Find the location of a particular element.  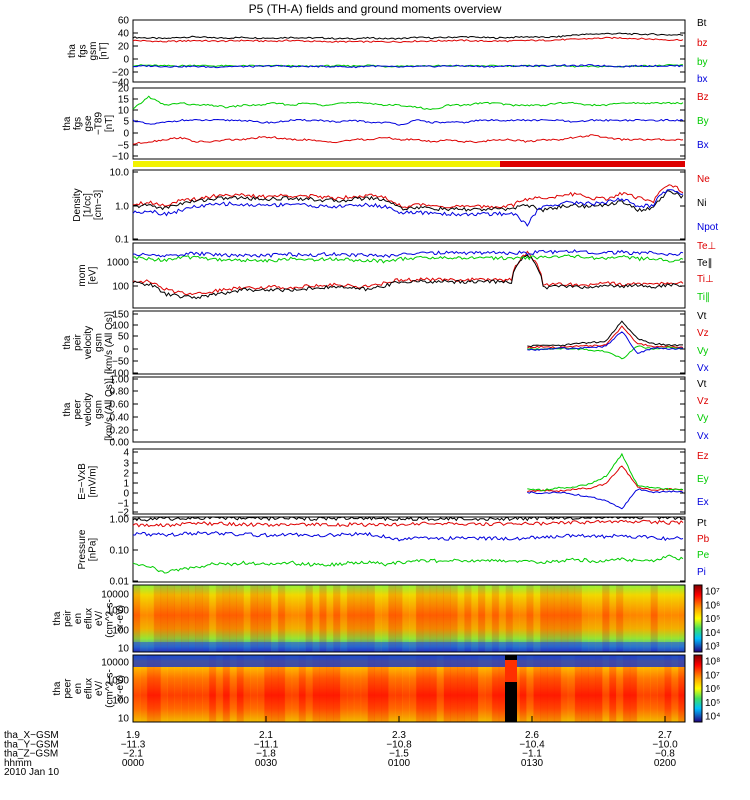

panel-3-legend-2: Npot is located at coordinates (707, 227).